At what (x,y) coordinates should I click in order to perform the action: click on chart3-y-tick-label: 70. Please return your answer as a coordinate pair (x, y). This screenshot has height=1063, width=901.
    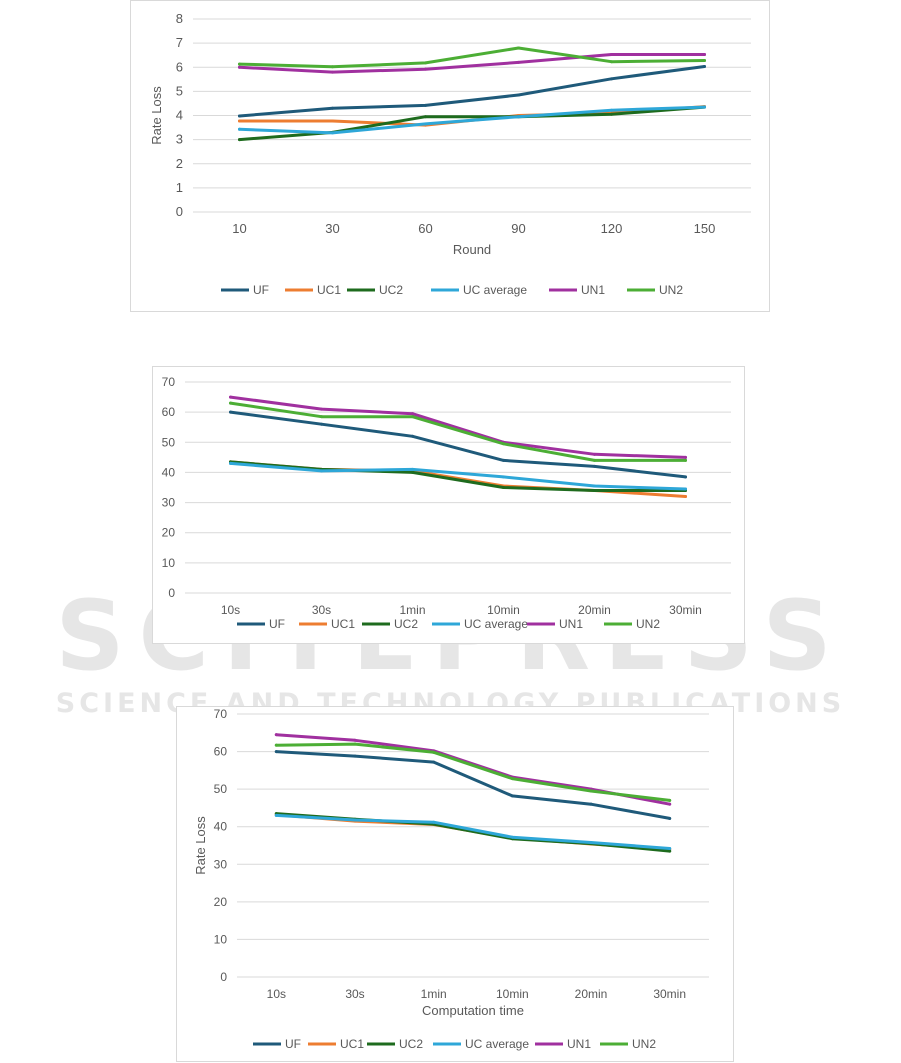
    Looking at the image, I should click on (221, 714).